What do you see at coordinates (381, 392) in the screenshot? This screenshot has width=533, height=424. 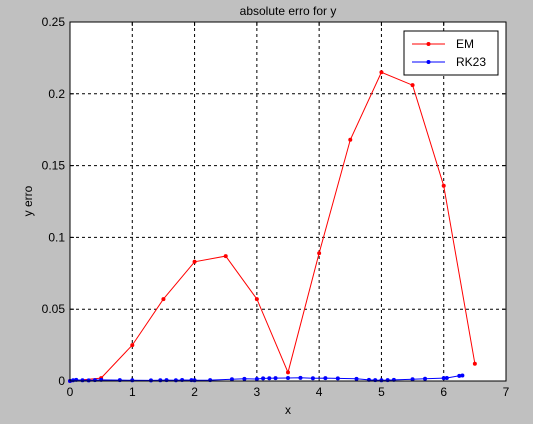 I see `x-tick-label: 5` at bounding box center [381, 392].